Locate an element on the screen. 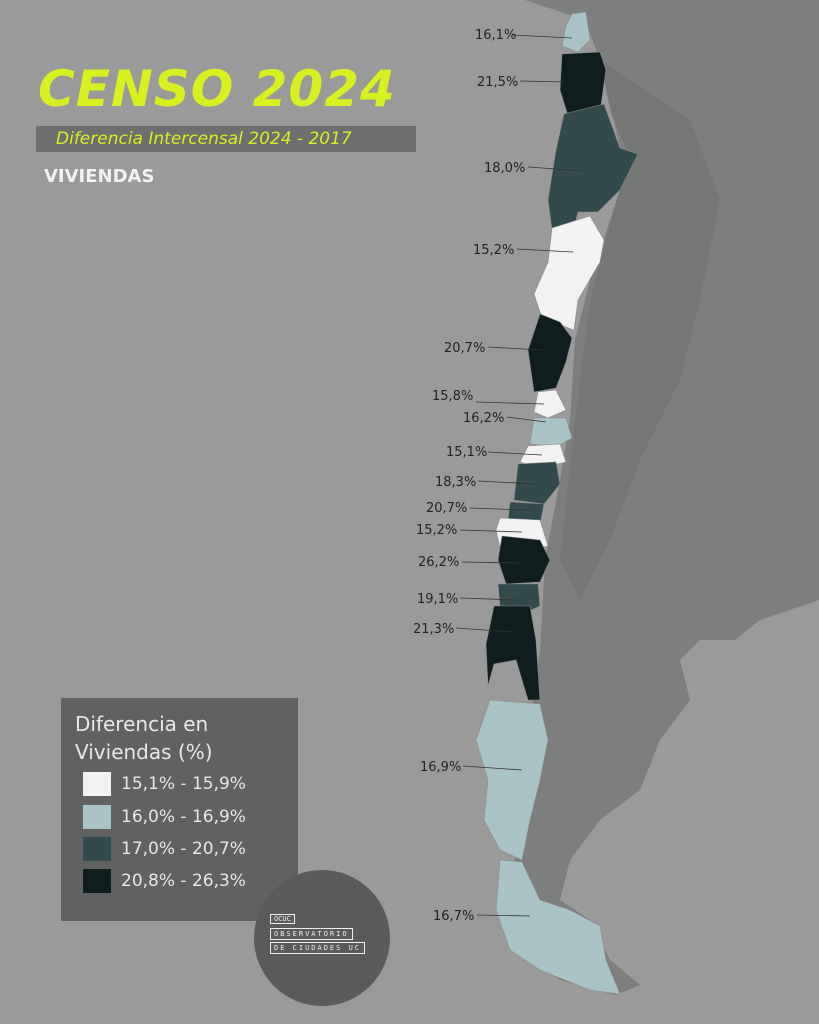  region-label: 15,1% is located at coordinates (467, 452).